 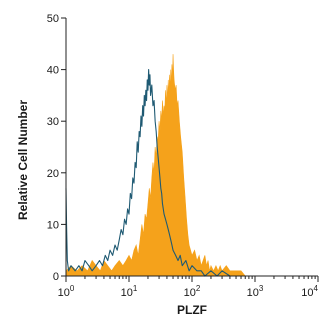 What do you see at coordinates (192, 291) in the screenshot?
I see `x-tick-label: 10²` at bounding box center [192, 291].